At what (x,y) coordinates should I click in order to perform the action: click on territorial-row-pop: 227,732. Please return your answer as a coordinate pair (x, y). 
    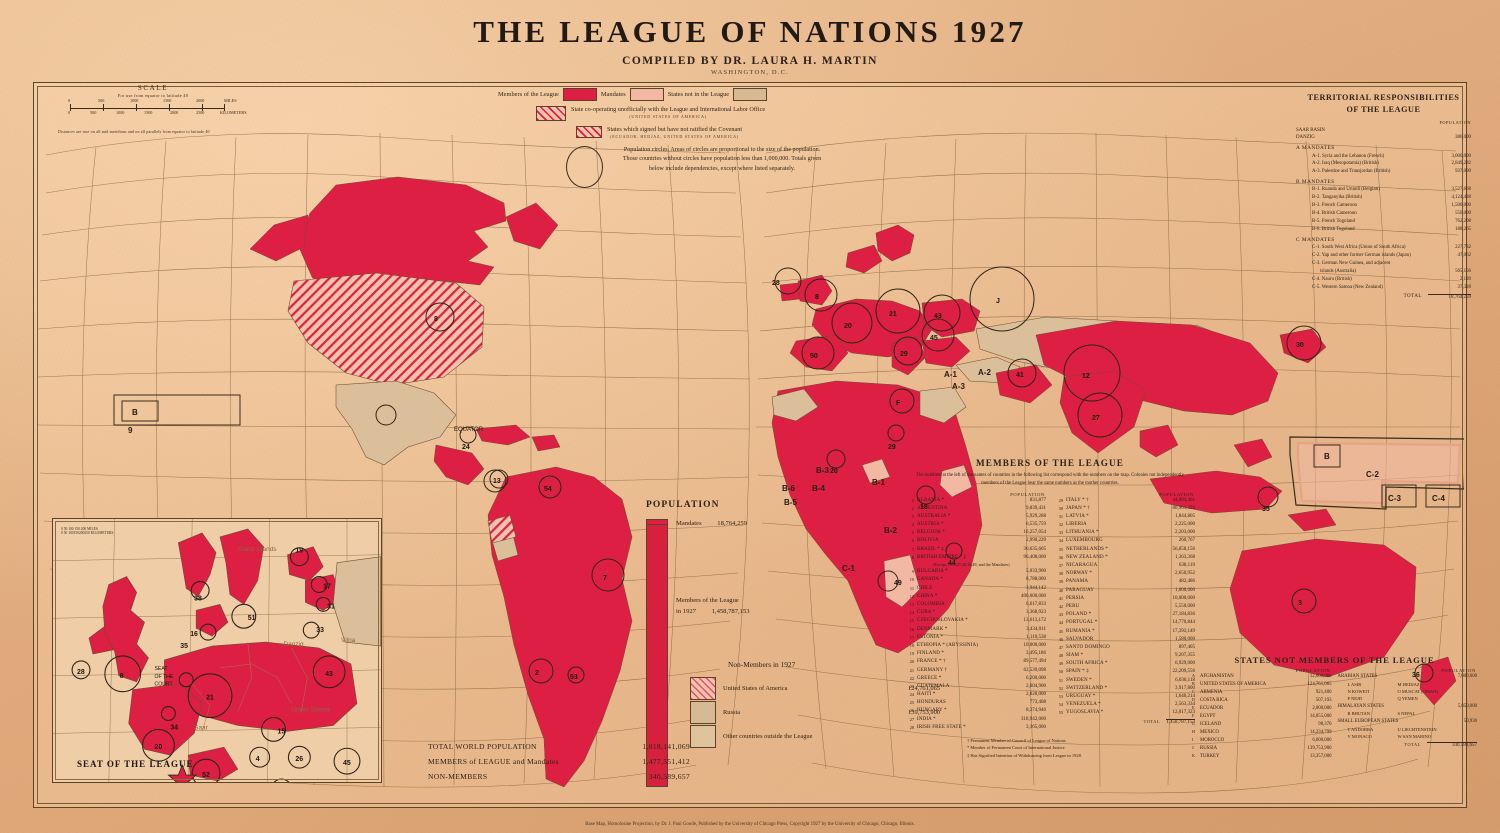
    Looking at the image, I should click on (1463, 248).